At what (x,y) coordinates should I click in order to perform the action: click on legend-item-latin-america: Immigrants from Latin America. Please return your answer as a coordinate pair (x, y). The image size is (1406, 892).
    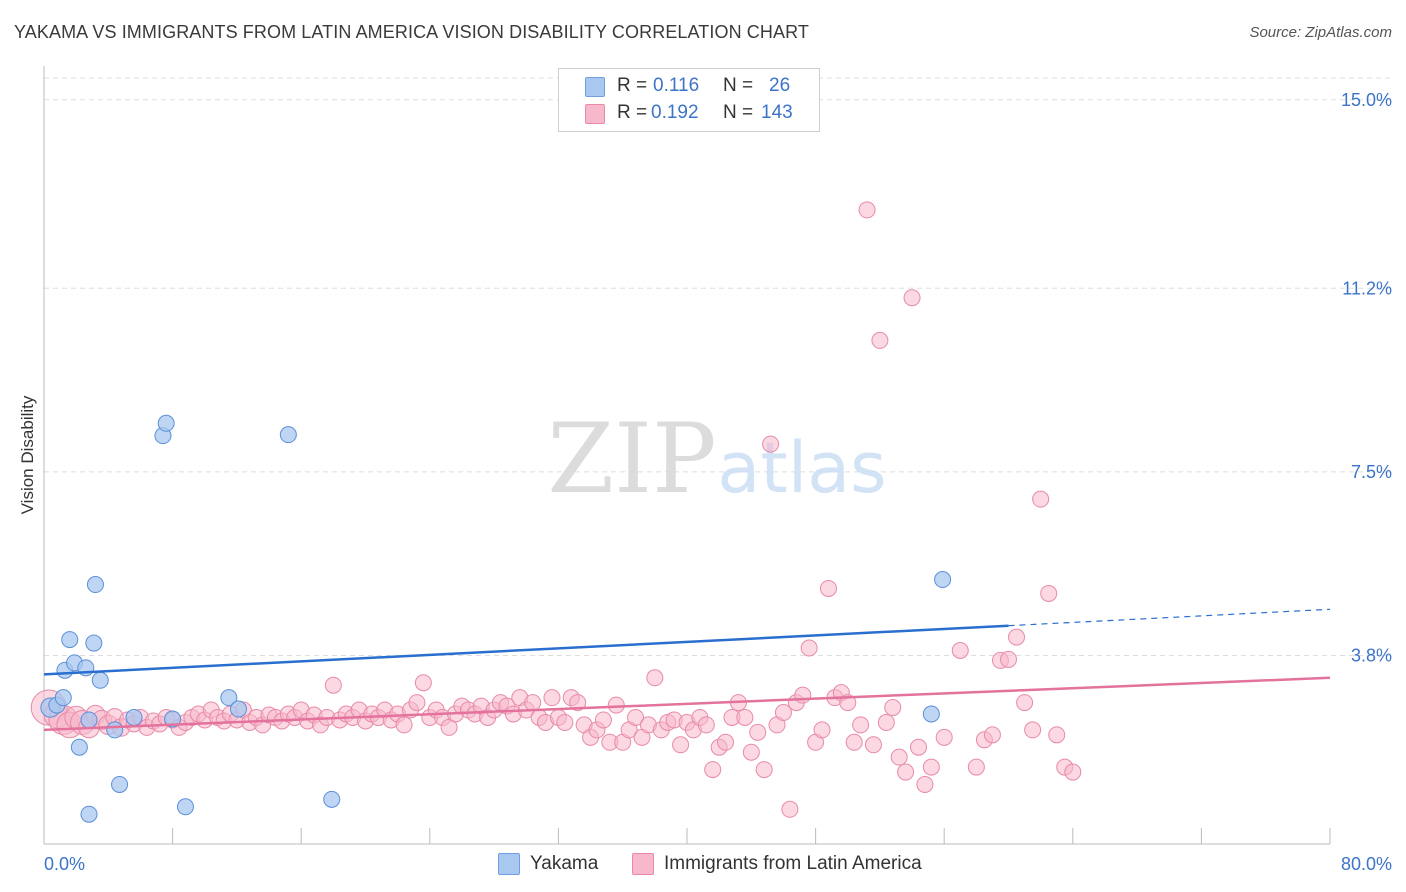
    Looking at the image, I should click on (777, 864).